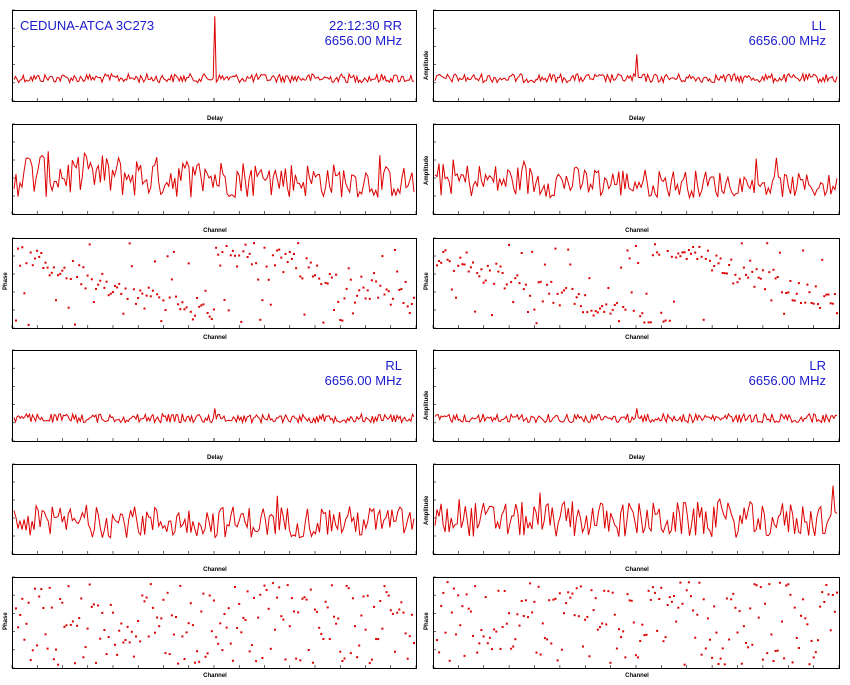 This screenshot has height=685, width=850. I want to click on ylabel-amplitude-lr-2: Amplitude, so click(427, 510).